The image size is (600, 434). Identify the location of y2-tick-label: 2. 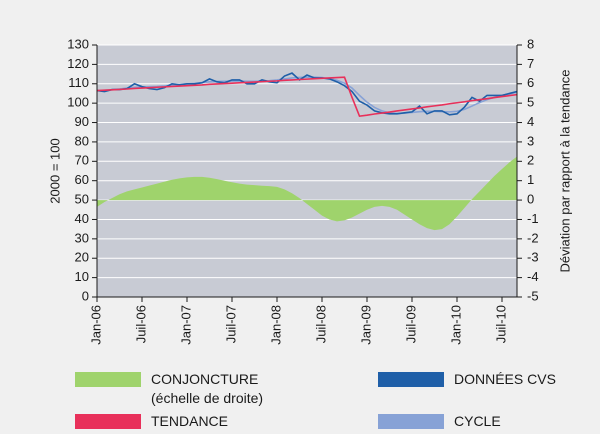
(530, 160).